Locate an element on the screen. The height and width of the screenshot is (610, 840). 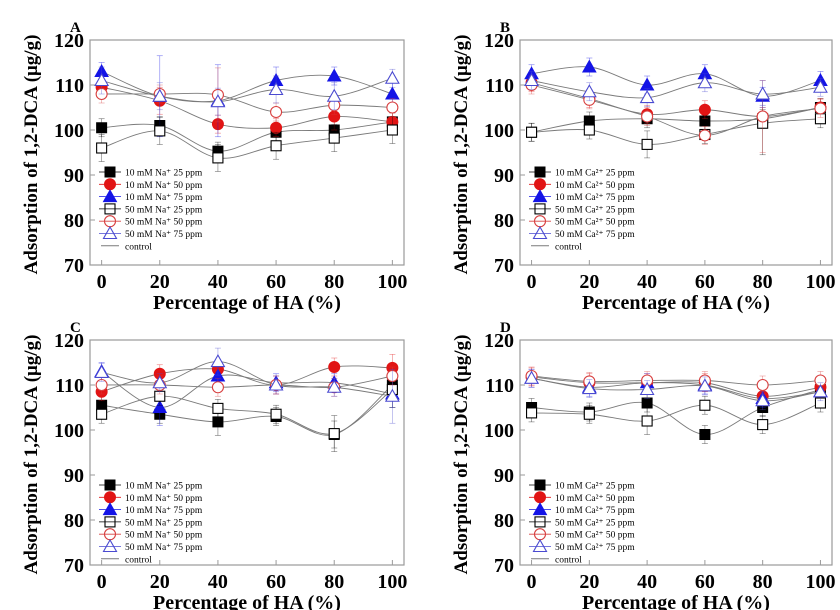
legend-item: 50 mM Ca²⁺ 50 ppm is located at coordinates (582, 221).